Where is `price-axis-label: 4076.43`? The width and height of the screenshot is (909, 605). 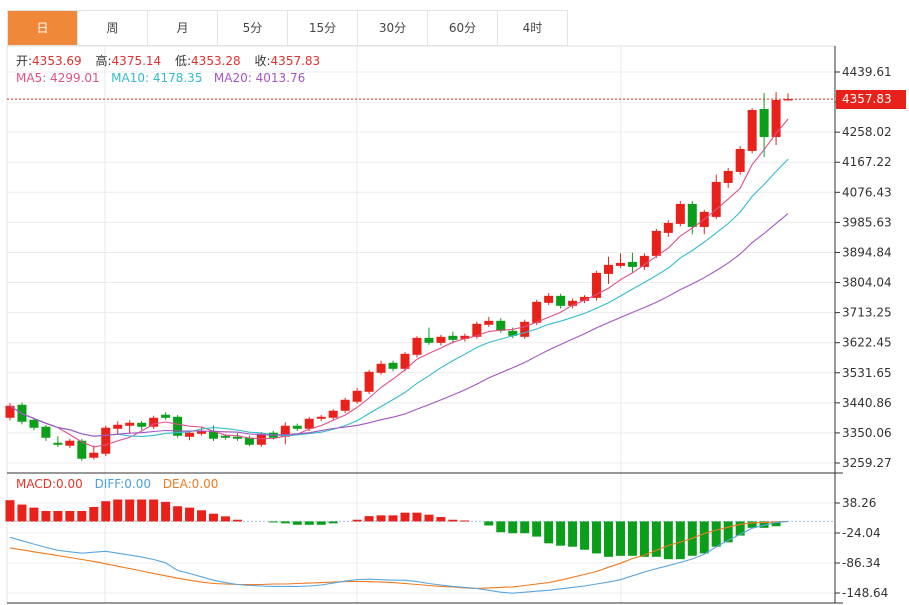
price-axis-label: 4076.43 is located at coordinates (867, 192).